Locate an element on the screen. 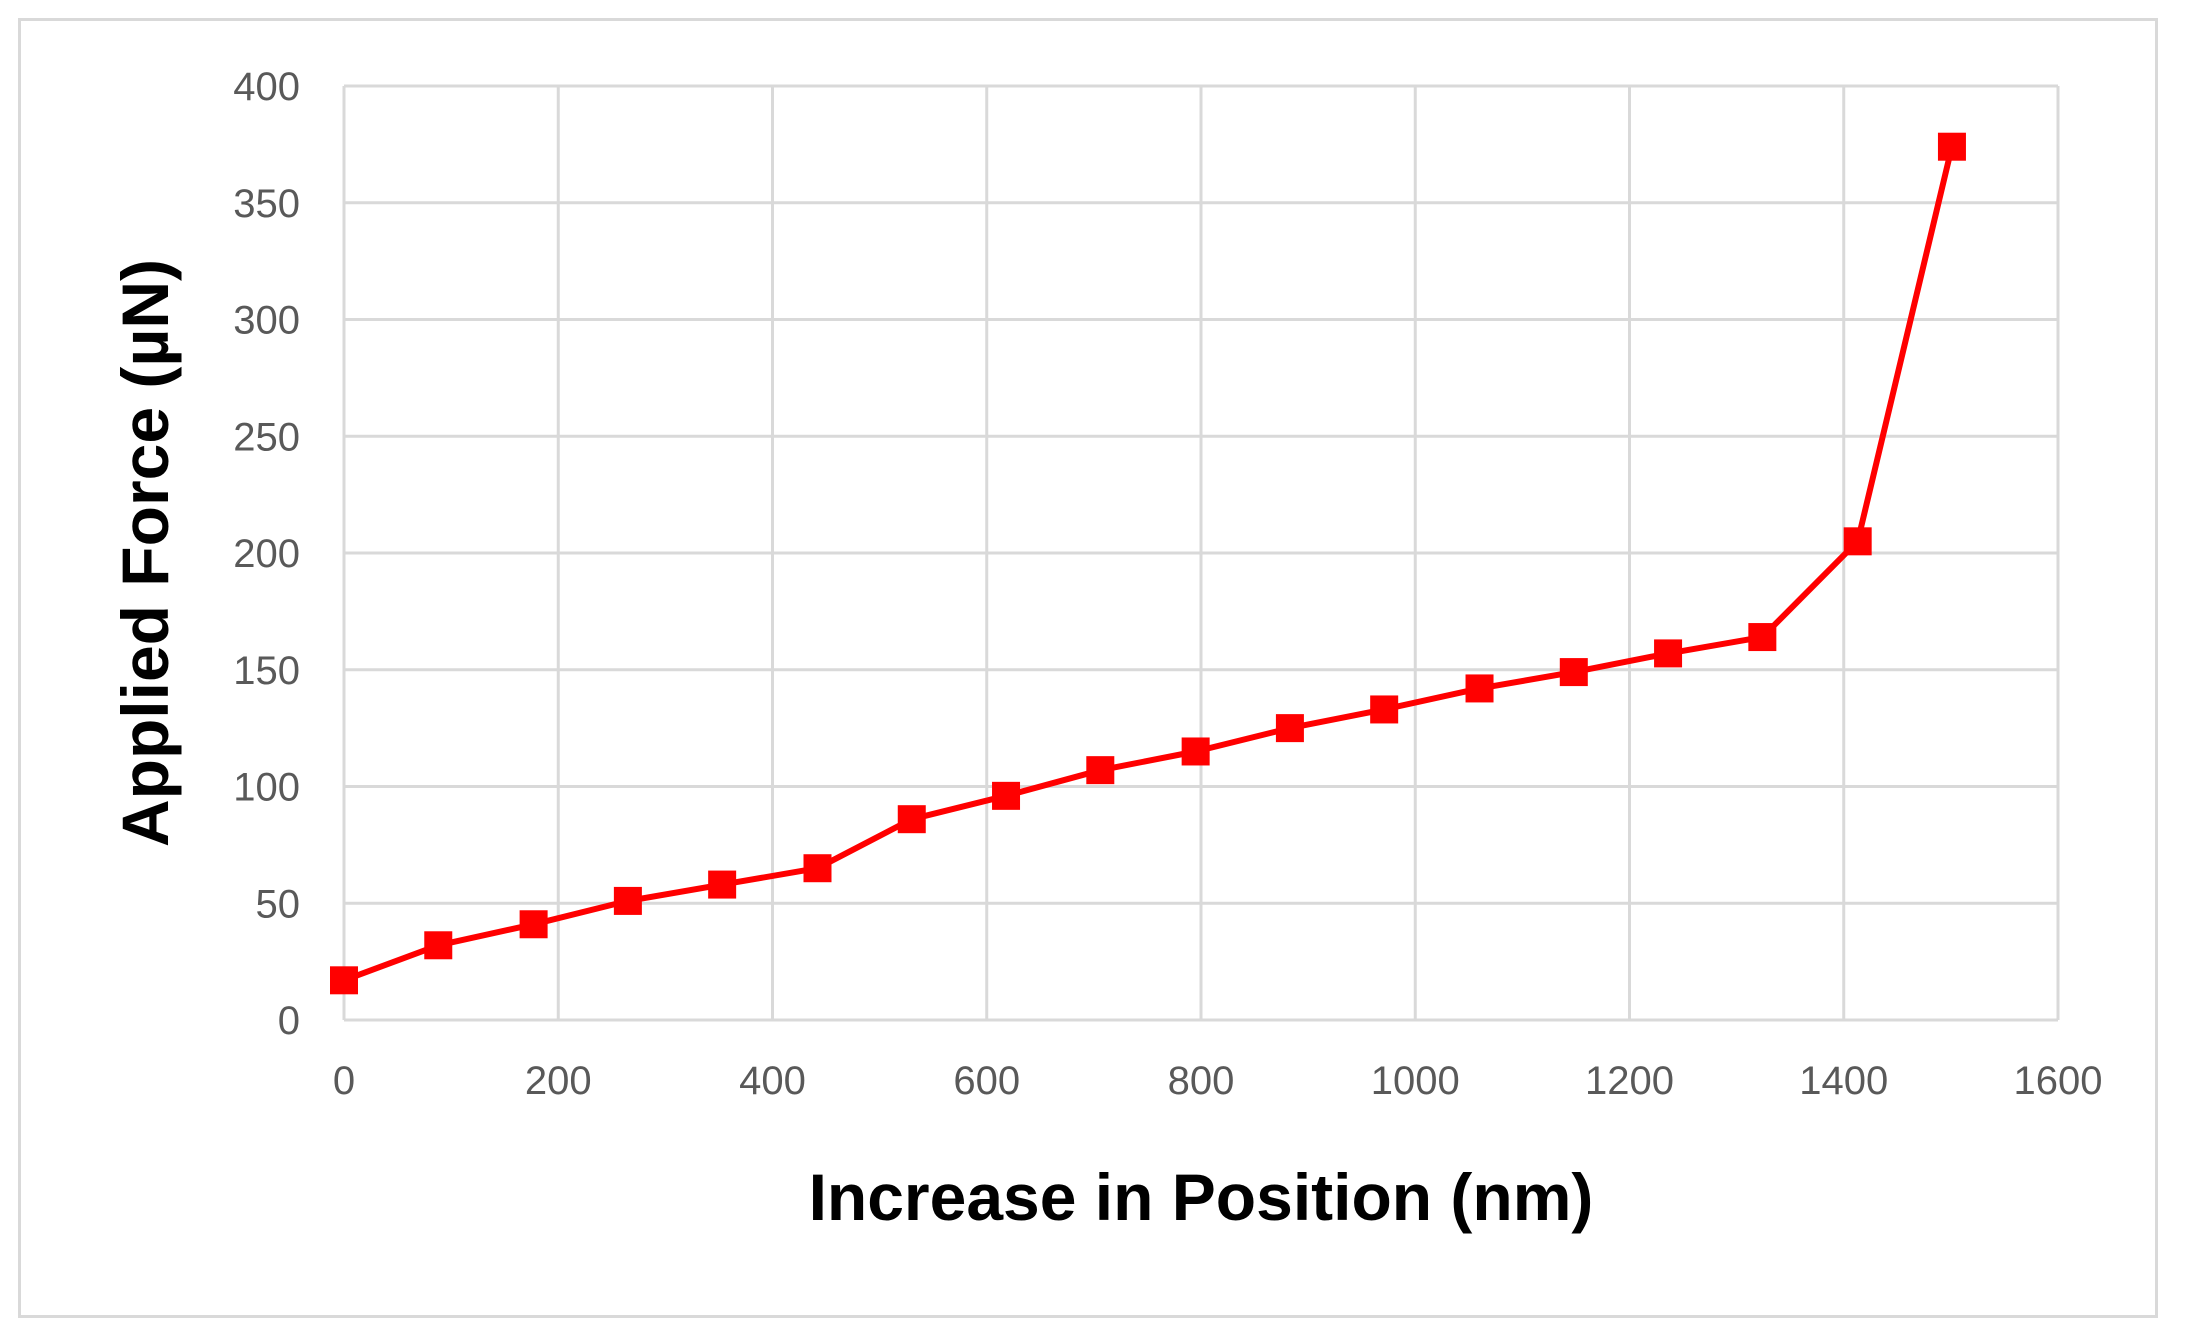  x-tick-label: 0 is located at coordinates (344, 1081).